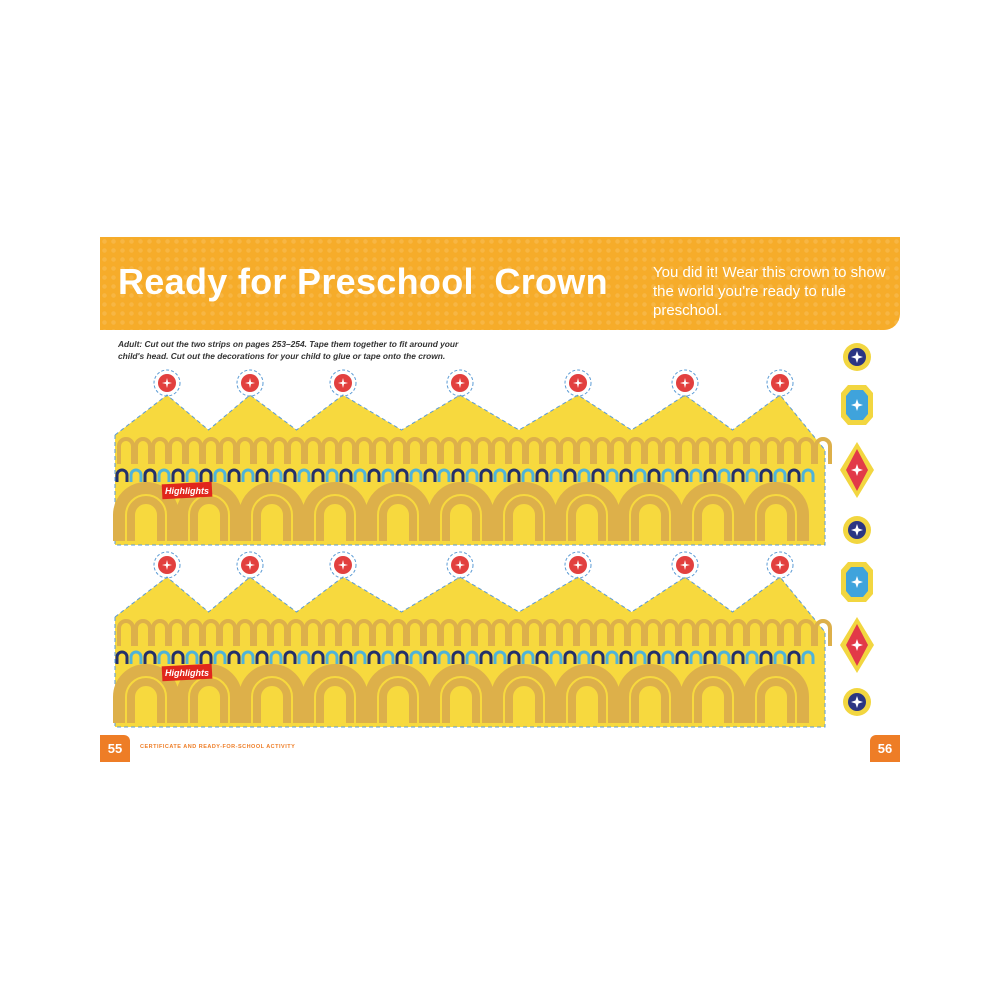  I want to click on decoration-round-gem, so click(857, 530).